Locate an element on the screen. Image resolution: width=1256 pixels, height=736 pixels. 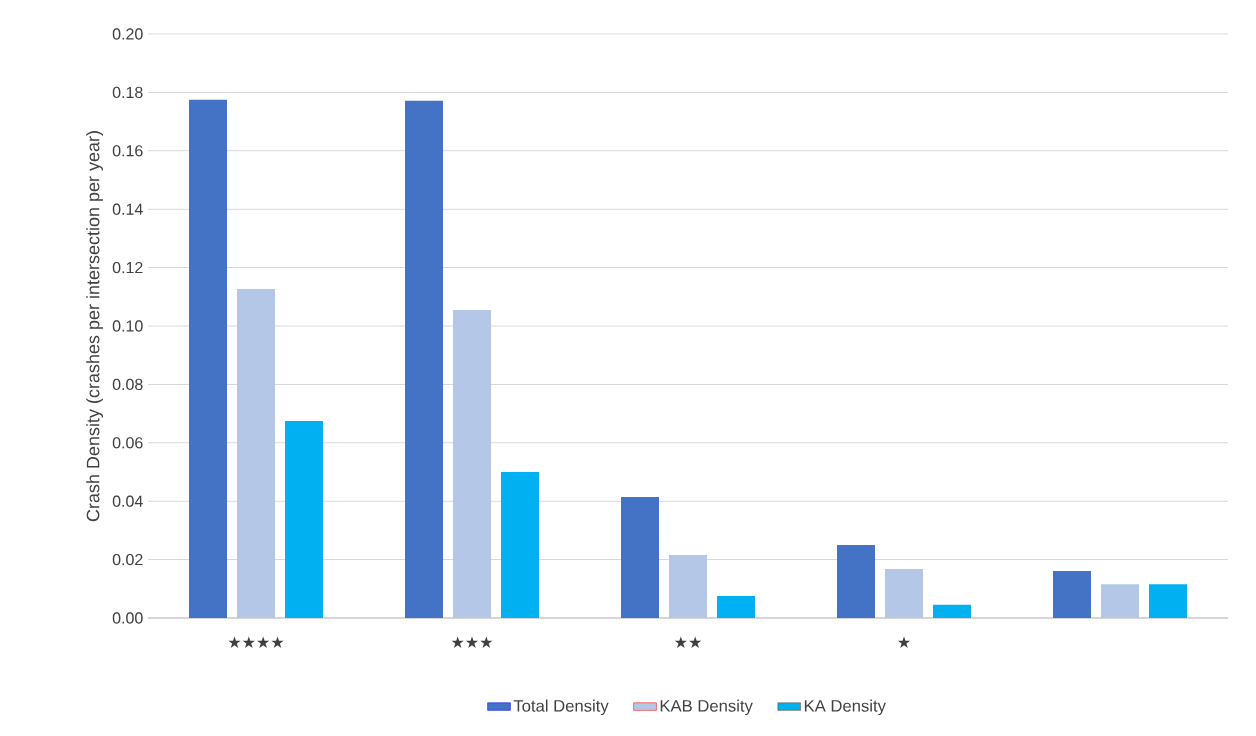
x-tick-label: ★★ is located at coordinates (688, 642).